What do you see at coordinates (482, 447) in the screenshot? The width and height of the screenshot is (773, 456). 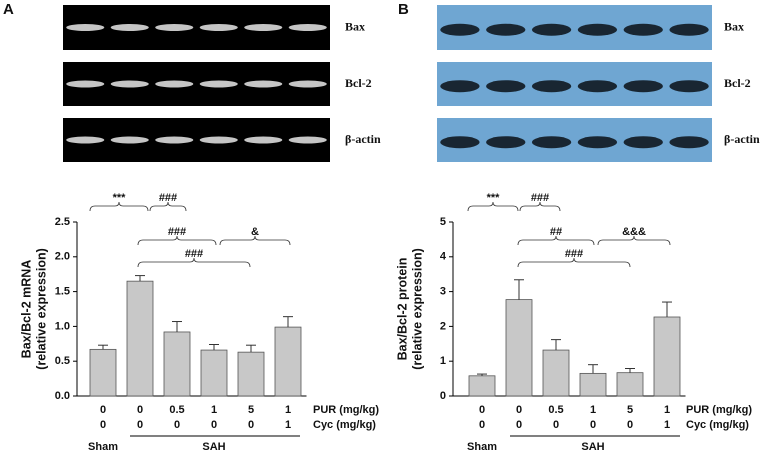 I see `group-label: Sham` at bounding box center [482, 447].